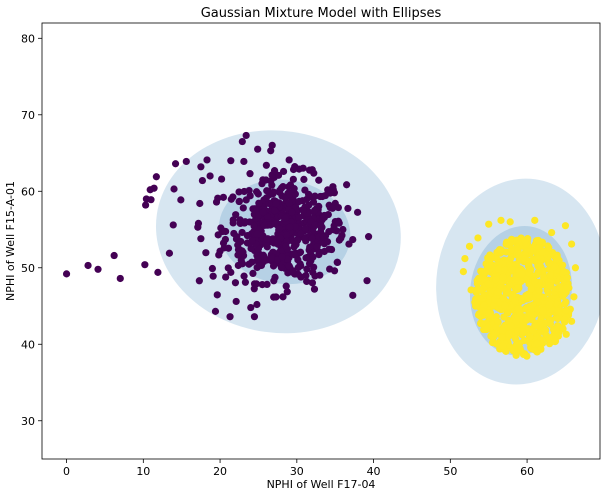 This screenshot has height=496, width=606. Describe the element at coordinates (220, 471) in the screenshot. I see `x-tick-label: 20` at that location.